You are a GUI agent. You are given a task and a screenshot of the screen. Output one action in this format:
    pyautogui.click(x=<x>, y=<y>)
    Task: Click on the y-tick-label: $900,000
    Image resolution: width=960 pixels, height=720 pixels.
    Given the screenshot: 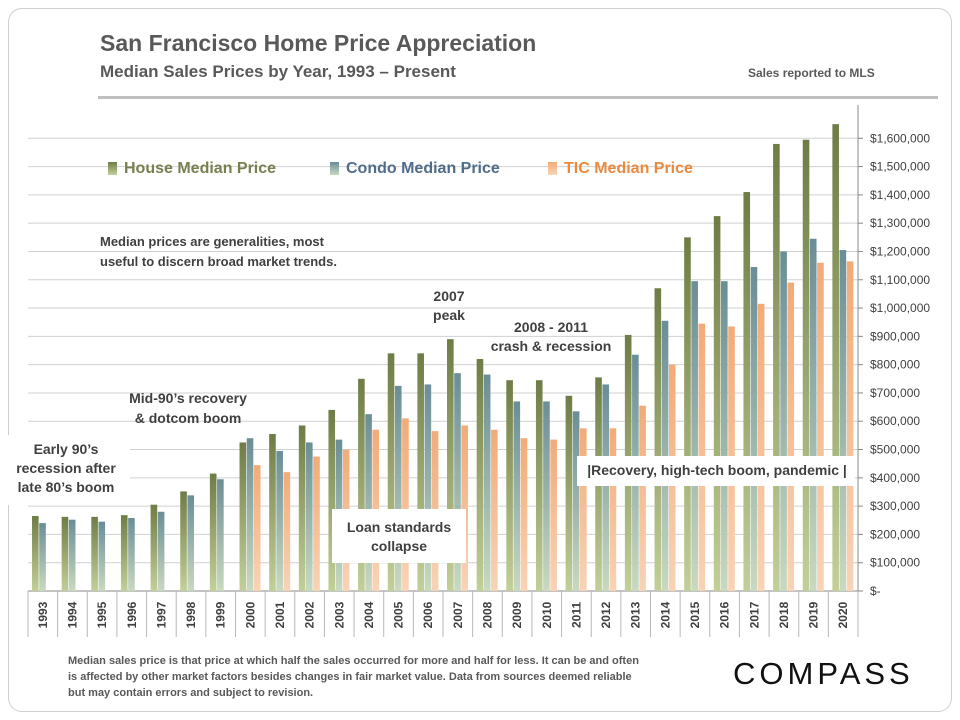 What is the action you would take?
    pyautogui.click(x=895, y=336)
    